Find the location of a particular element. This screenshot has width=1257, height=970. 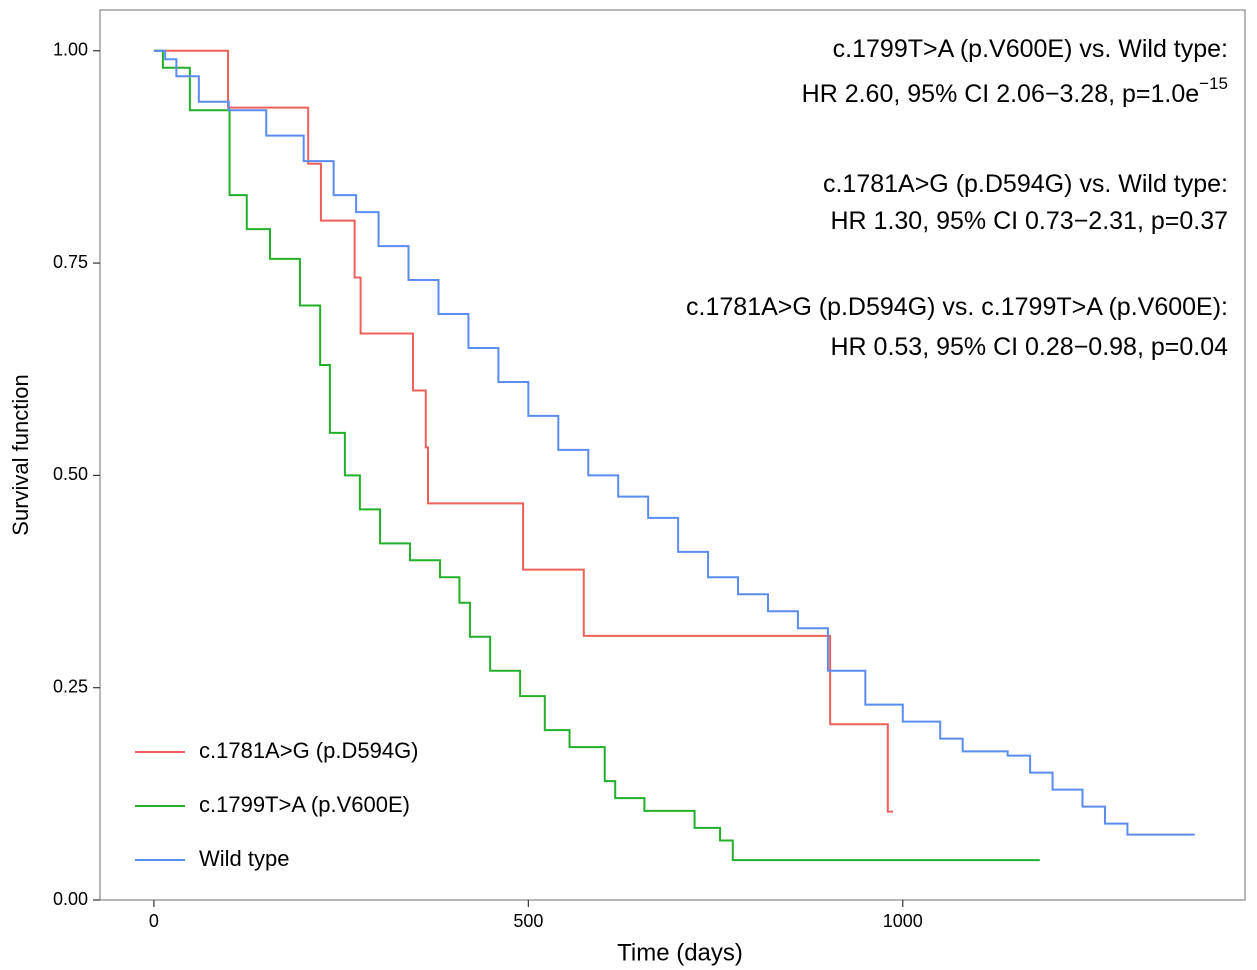

annotation-text: c.1799T>A (p.V600E) vs. Wild type: is located at coordinates (1030, 49).